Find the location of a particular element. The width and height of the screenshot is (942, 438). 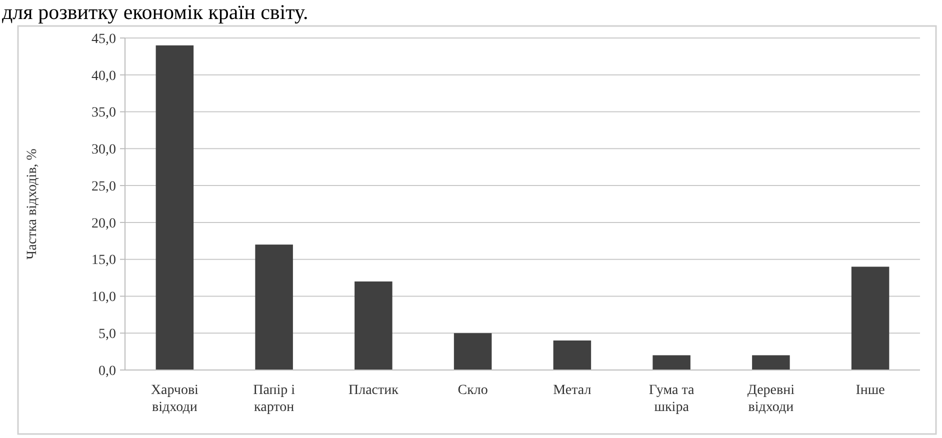

y-tick-label: 35,0 is located at coordinates (104, 113).